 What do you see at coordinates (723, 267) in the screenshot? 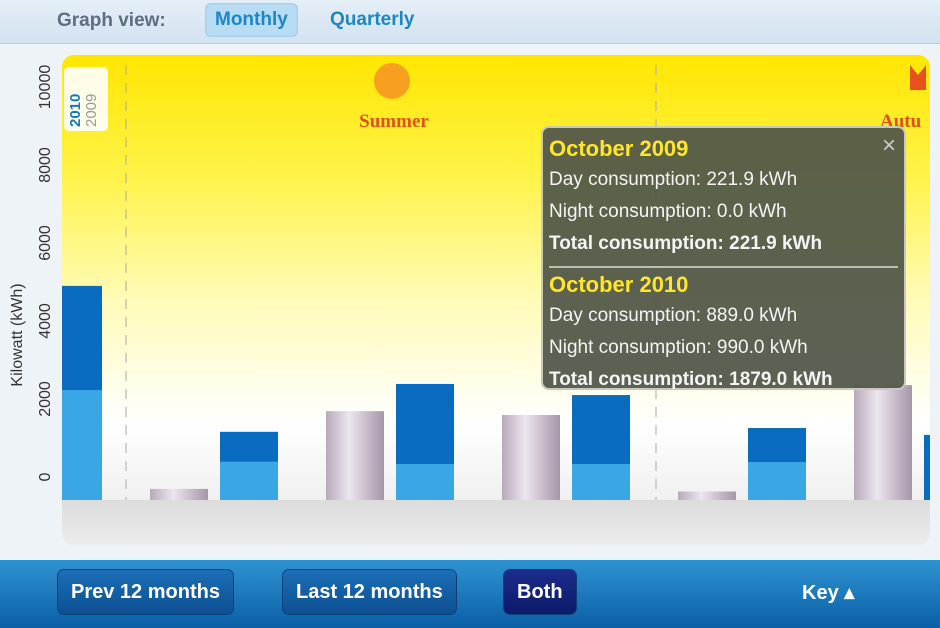
I see `tooltip-divider` at bounding box center [723, 267].